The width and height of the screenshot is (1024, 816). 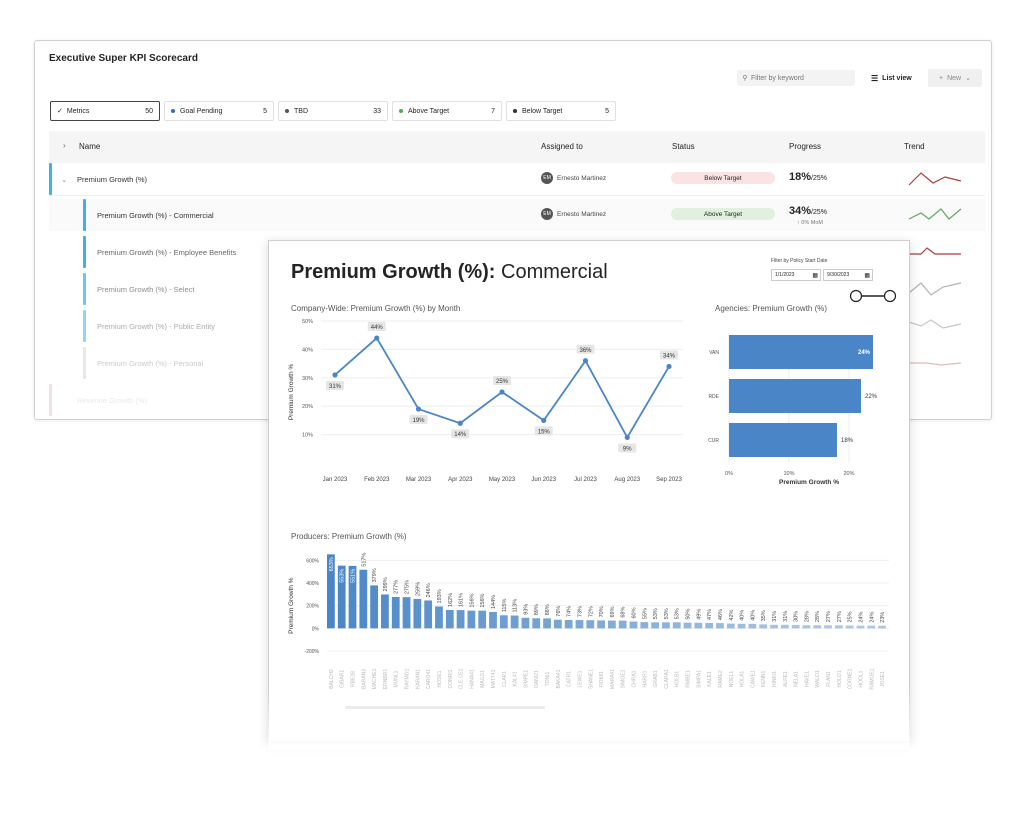 What do you see at coordinates (447, 111) in the screenshot?
I see `chip-above-target: Above Target 7` at bounding box center [447, 111].